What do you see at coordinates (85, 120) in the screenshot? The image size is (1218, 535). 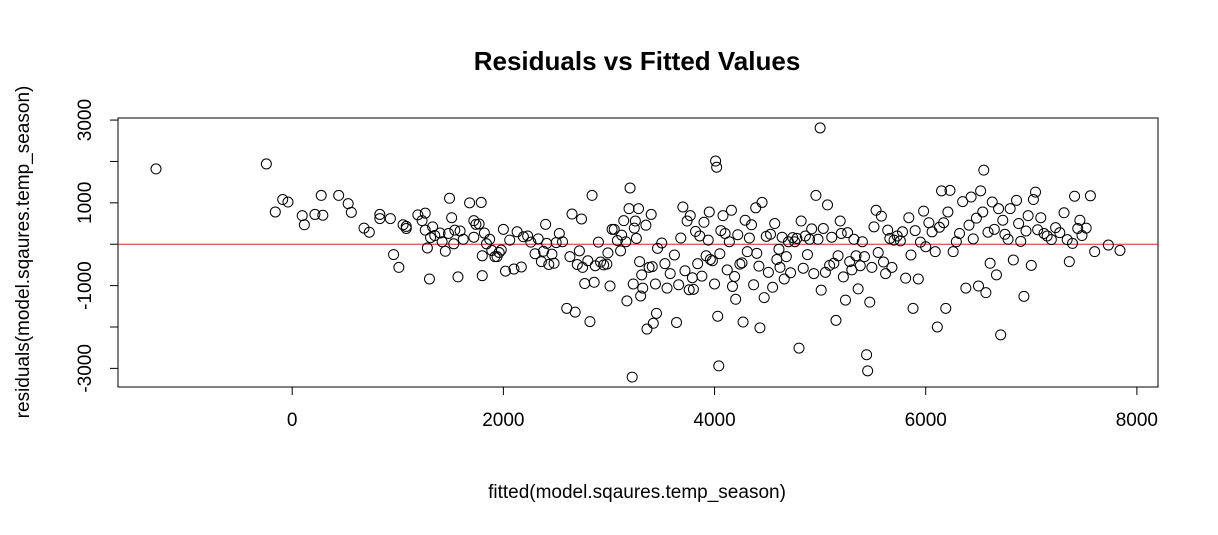 I see `y-tick-label: 3000` at bounding box center [85, 120].